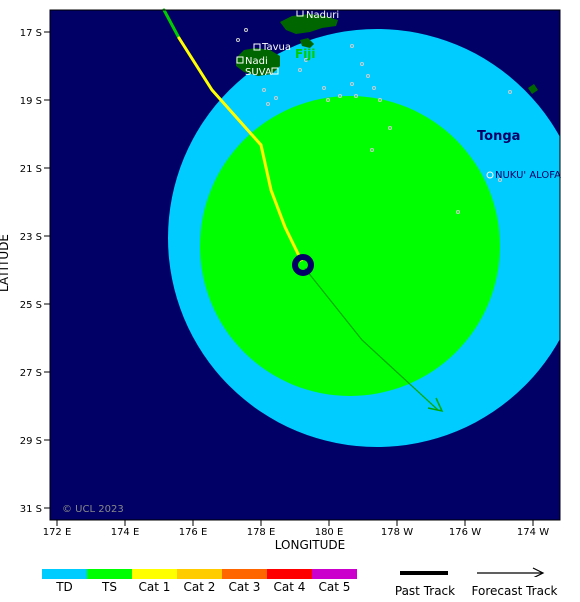 The width and height of the screenshot is (580, 602). I want to click on lat-tick-label: 27 S, so click(31, 373).